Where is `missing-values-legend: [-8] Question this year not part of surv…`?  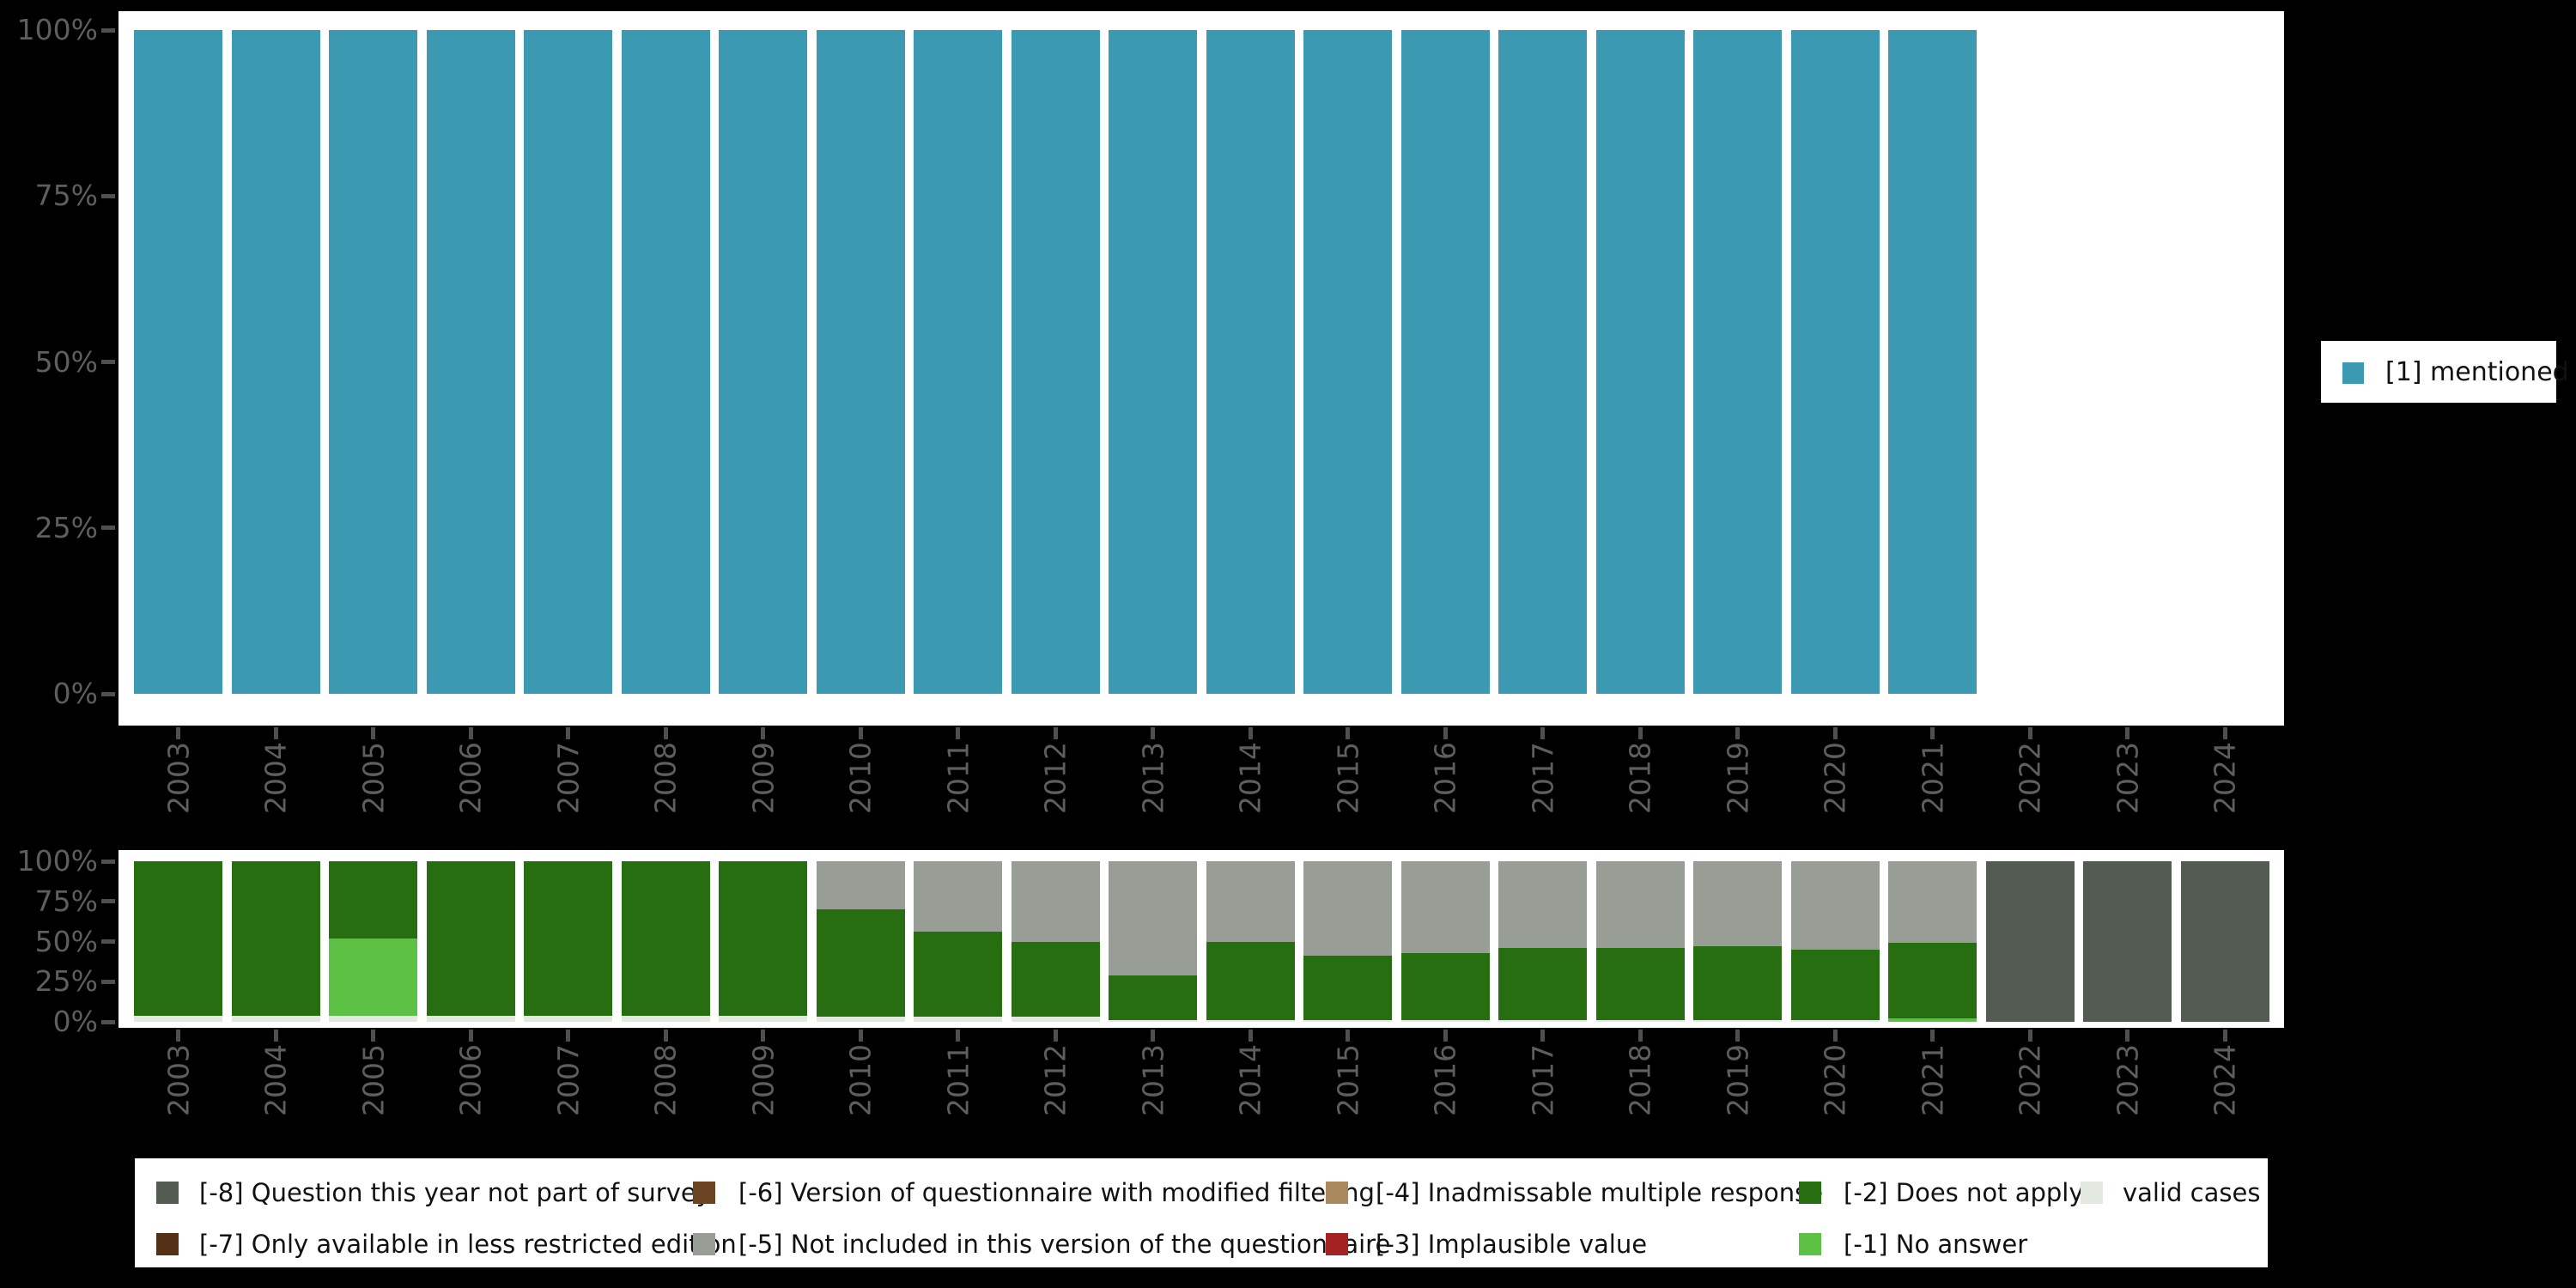
missing-values-legend: [-8] Question this year not part of surv… is located at coordinates (1202, 1213).